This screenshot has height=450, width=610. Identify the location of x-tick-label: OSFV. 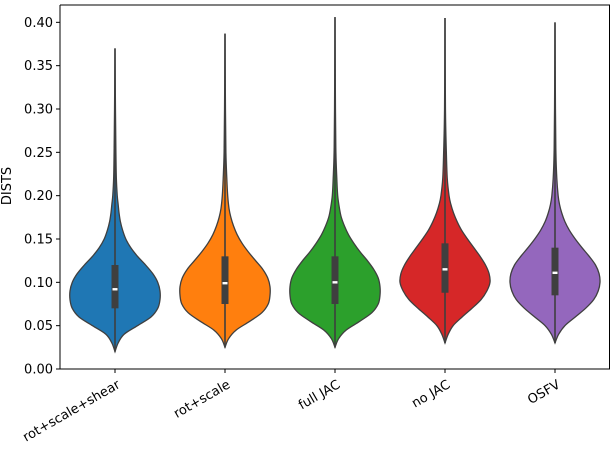
(544, 392).